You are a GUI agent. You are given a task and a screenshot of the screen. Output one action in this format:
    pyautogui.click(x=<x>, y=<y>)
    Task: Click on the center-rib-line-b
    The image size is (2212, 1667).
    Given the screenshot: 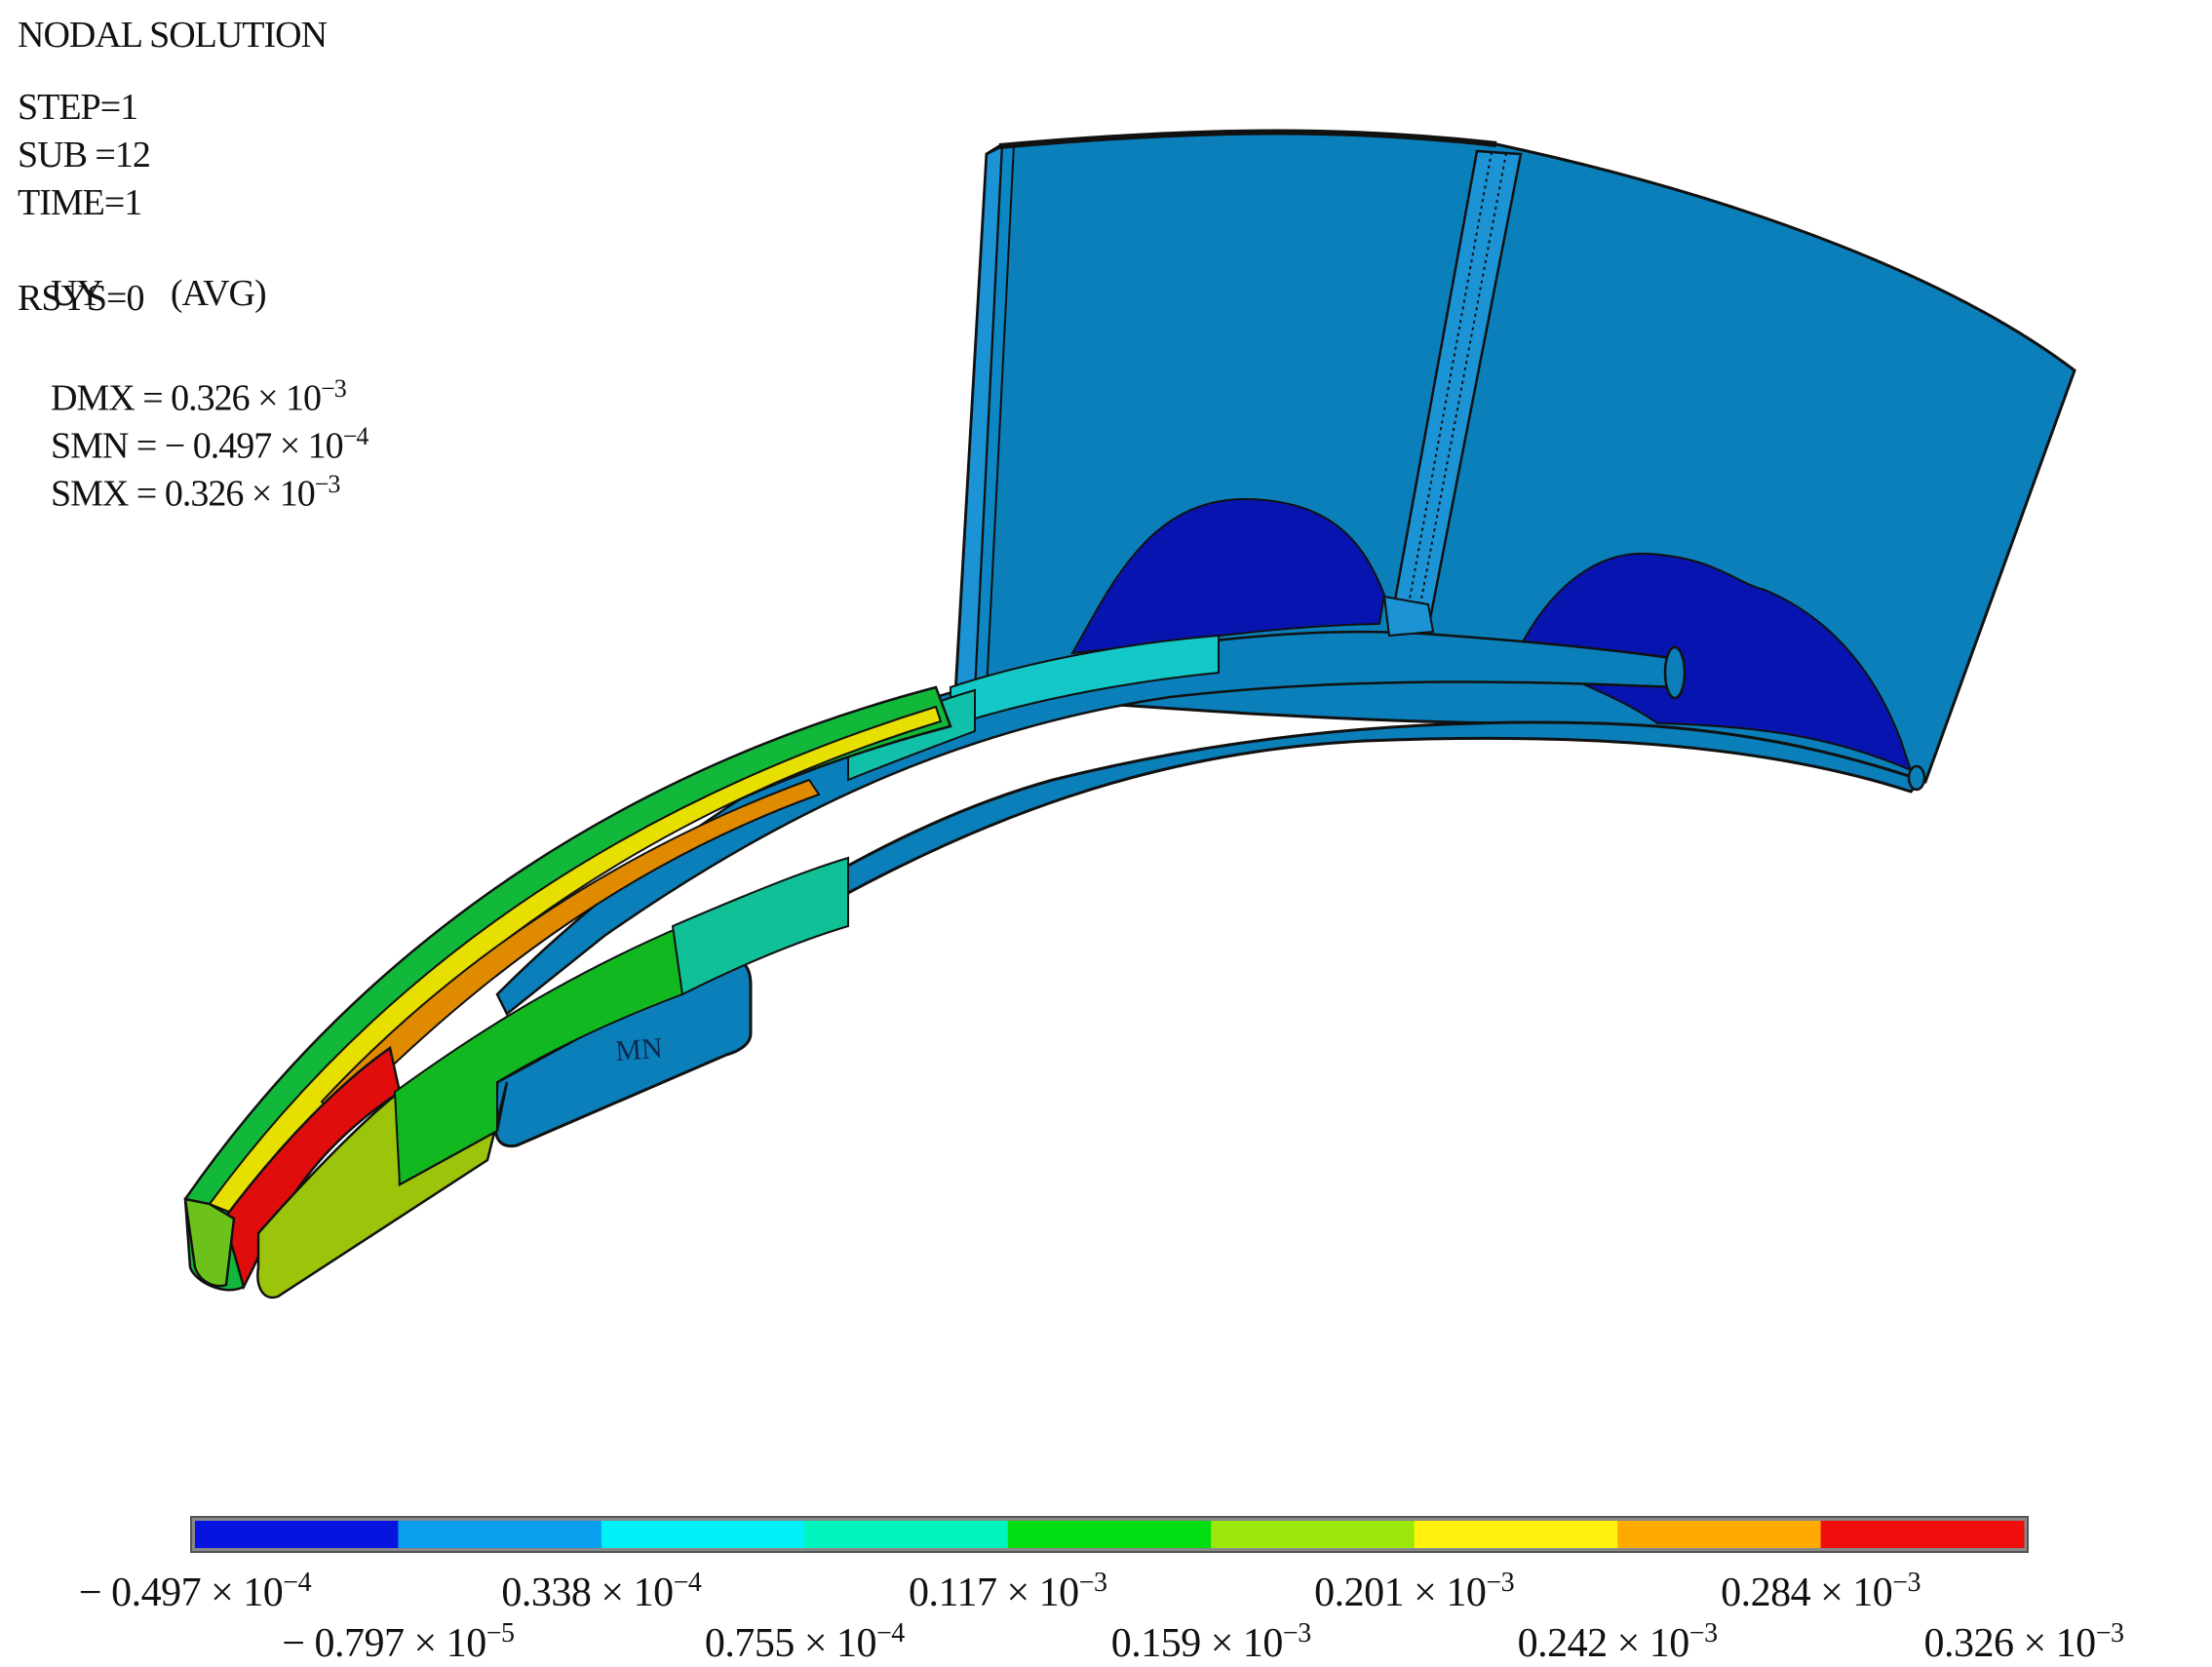 What is the action you would take?
    pyautogui.click(x=1461, y=391)
    